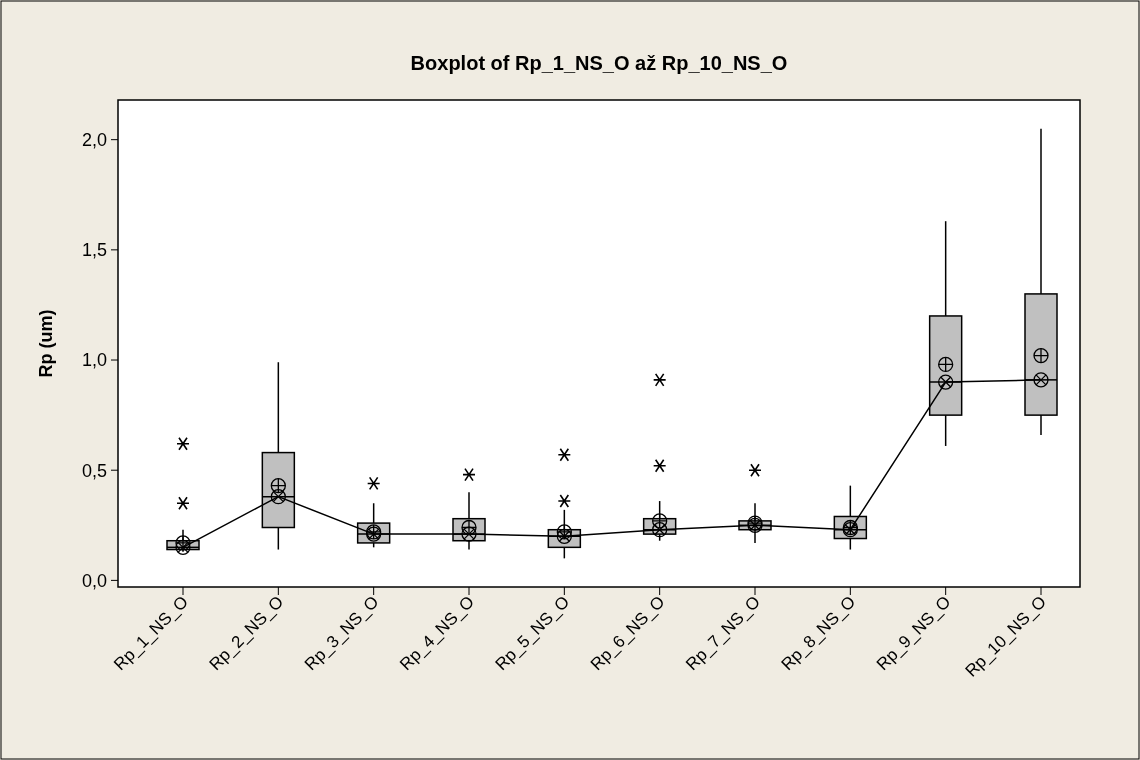 The width and height of the screenshot is (1140, 760). Describe the element at coordinates (94, 250) in the screenshot. I see `y-tick-label: 1,5` at that location.